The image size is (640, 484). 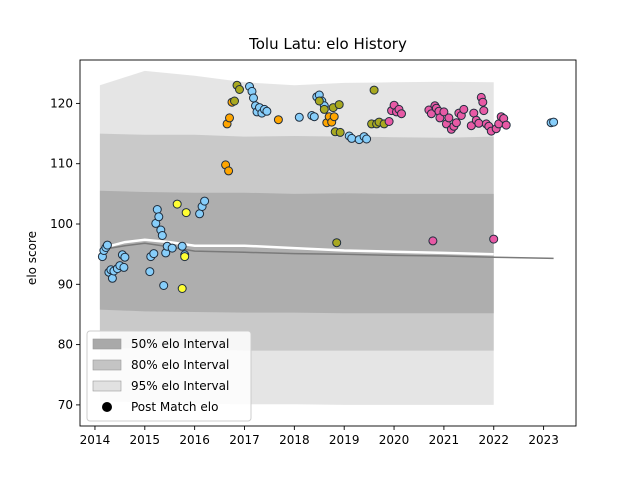 What do you see at coordinates (180, 344) in the screenshot?
I see `legend-label: 50% elo Interval` at bounding box center [180, 344].